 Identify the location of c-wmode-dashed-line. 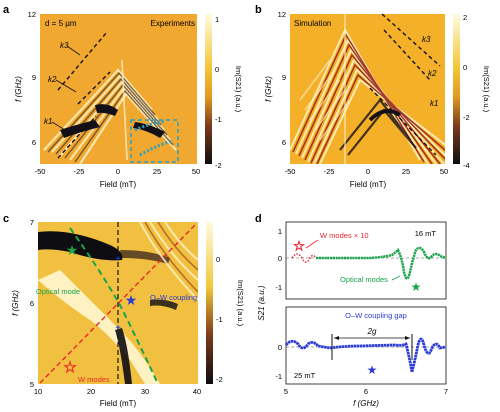
(118, 303).